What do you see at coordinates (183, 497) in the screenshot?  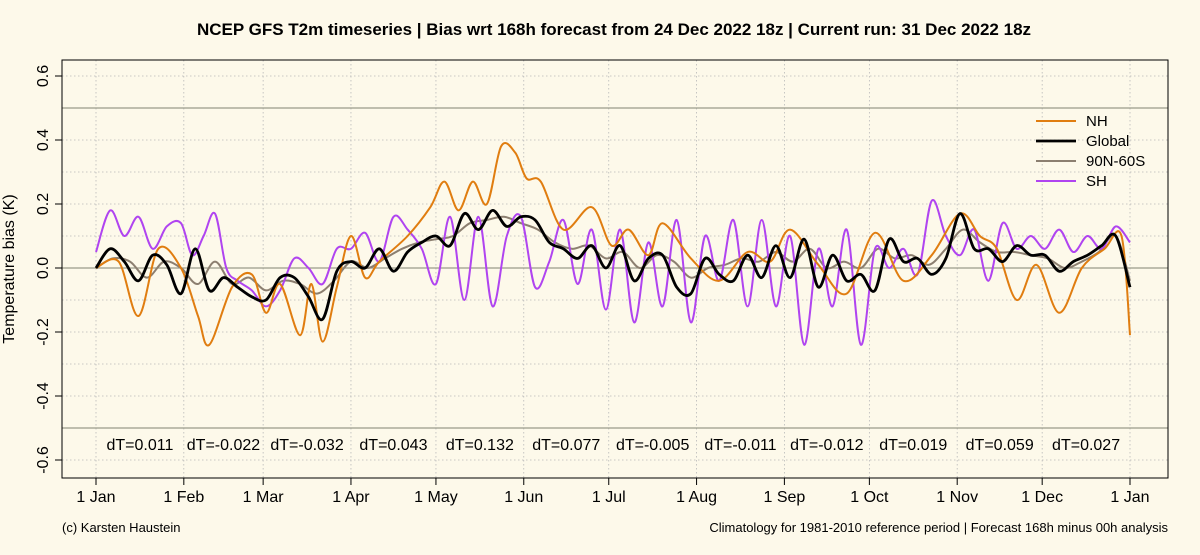 I see `x-tick-label: 1 Feb` at bounding box center [183, 497].